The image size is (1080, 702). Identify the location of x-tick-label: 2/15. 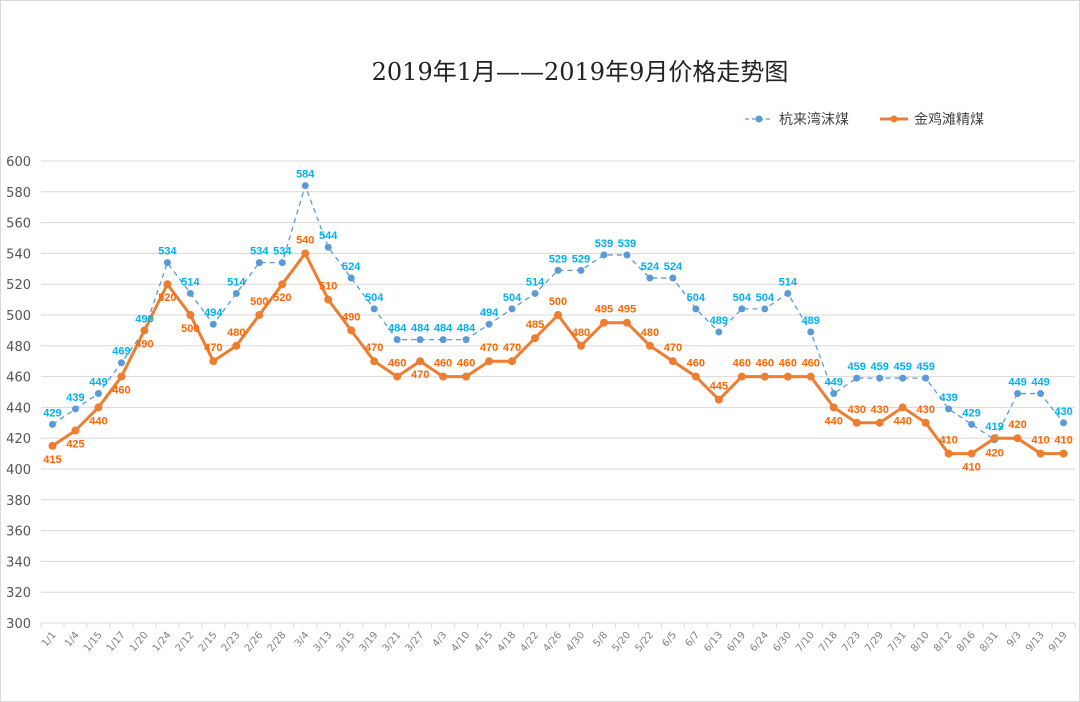
(208, 642).